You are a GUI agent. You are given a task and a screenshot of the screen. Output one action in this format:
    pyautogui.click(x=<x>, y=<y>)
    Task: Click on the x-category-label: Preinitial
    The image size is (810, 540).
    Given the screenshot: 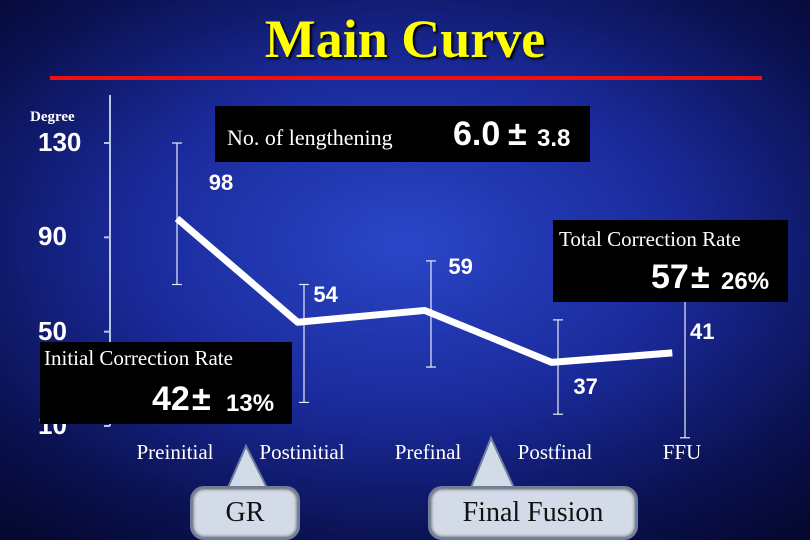 What is the action you would take?
    pyautogui.click(x=175, y=452)
    